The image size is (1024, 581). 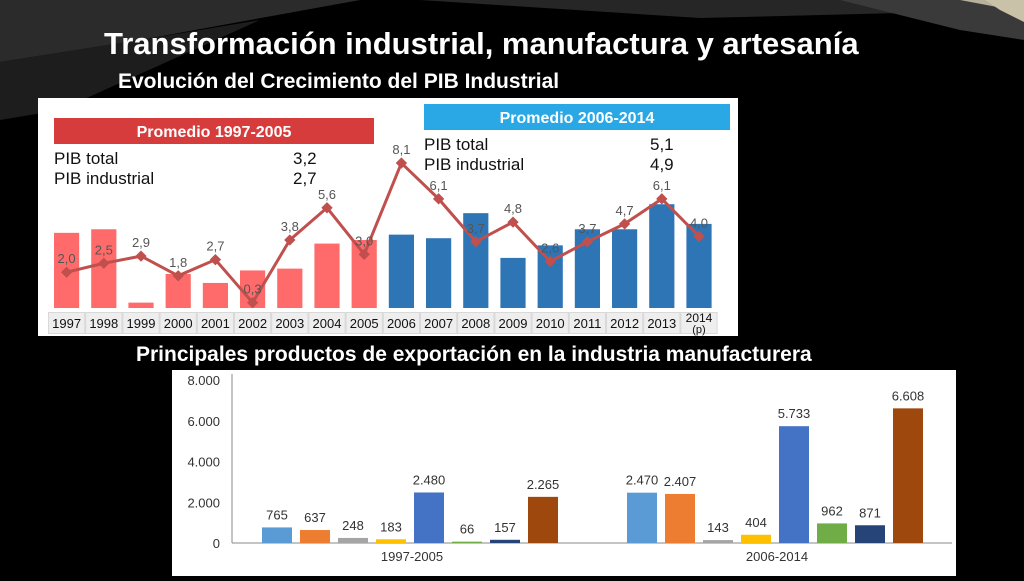 I want to click on summary-box-heading: Promedio 2006-2014, so click(x=577, y=118).